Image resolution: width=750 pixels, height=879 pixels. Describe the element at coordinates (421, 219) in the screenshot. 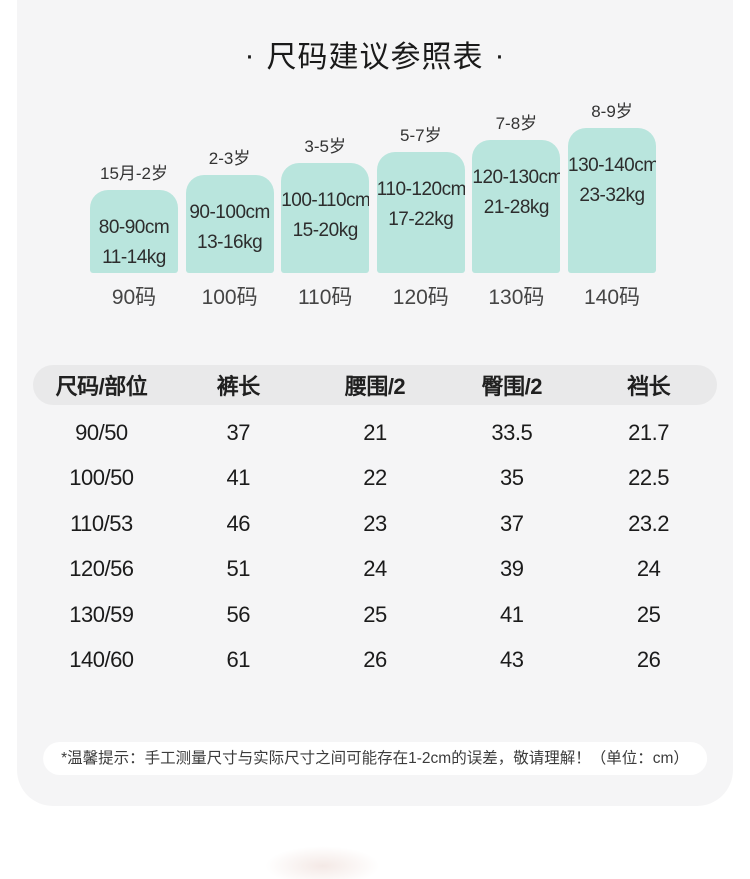

I see `weight-range-label: 17-22kg` at that location.